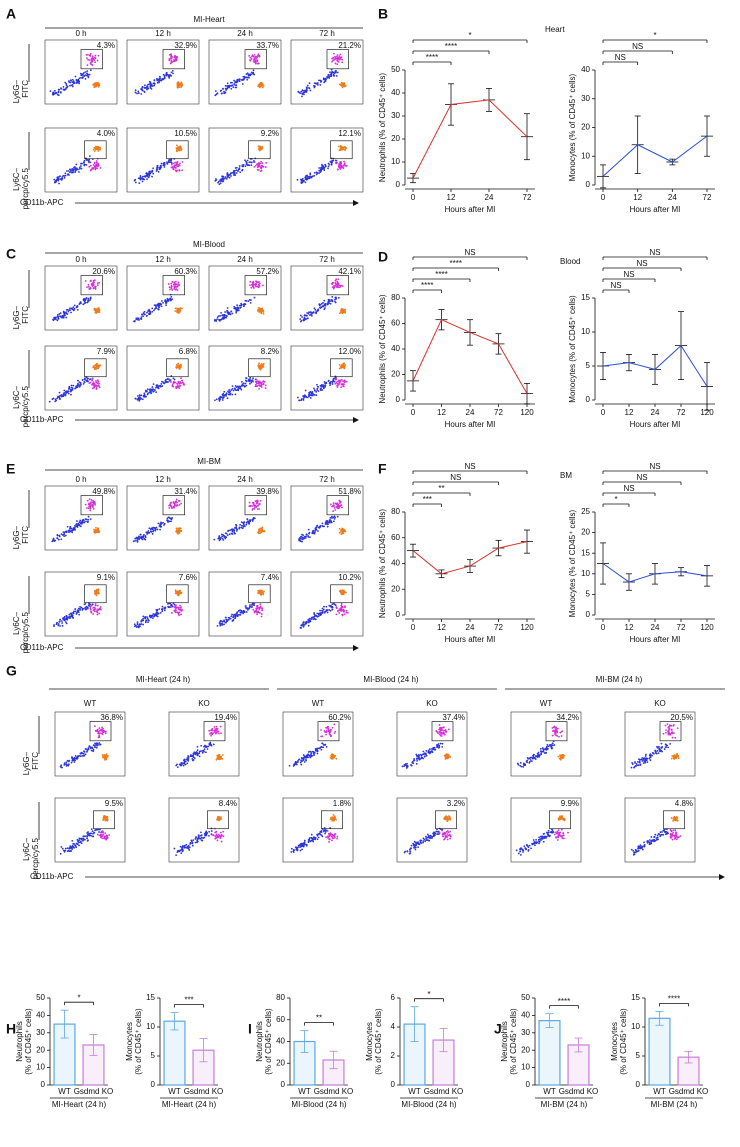 The width and height of the screenshot is (740, 1147). Describe the element at coordinates (245, 33) in the screenshot. I see `column-label: 24 h` at that location.